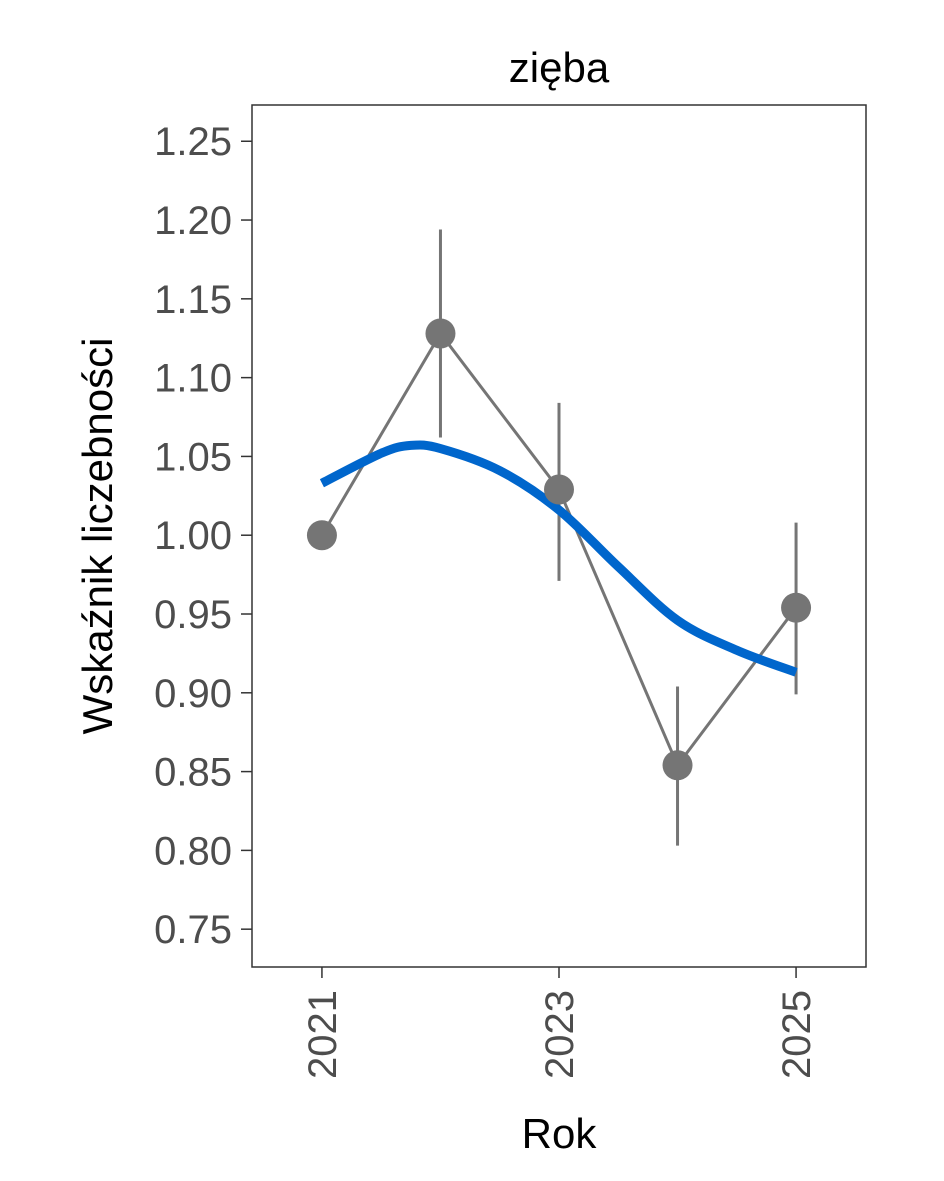 The height and width of the screenshot is (1181, 944). What do you see at coordinates (193, 142) in the screenshot?
I see `y-tick-label: 1.25` at bounding box center [193, 142].